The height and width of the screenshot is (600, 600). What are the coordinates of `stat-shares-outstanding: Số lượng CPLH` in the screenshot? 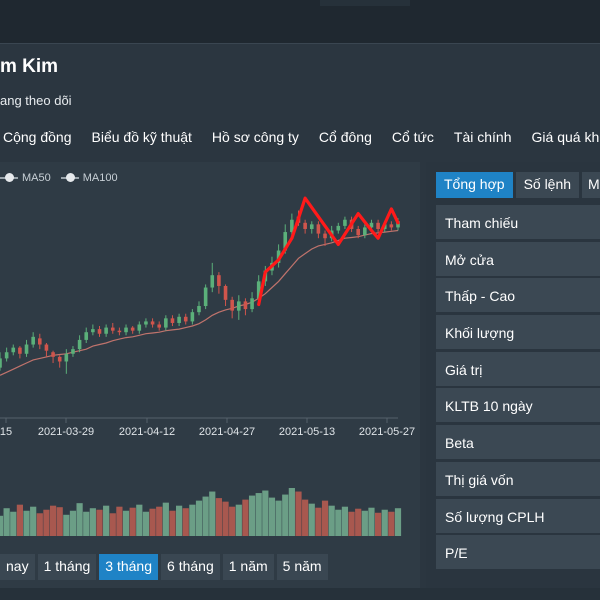 It's located at (518, 515).